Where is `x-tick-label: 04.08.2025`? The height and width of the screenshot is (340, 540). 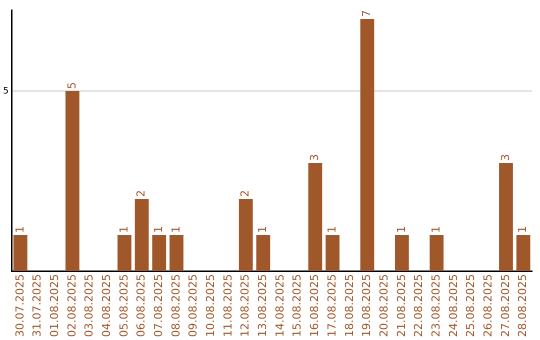 x-tick-label: 04.08.2025 is located at coordinates (106, 306).